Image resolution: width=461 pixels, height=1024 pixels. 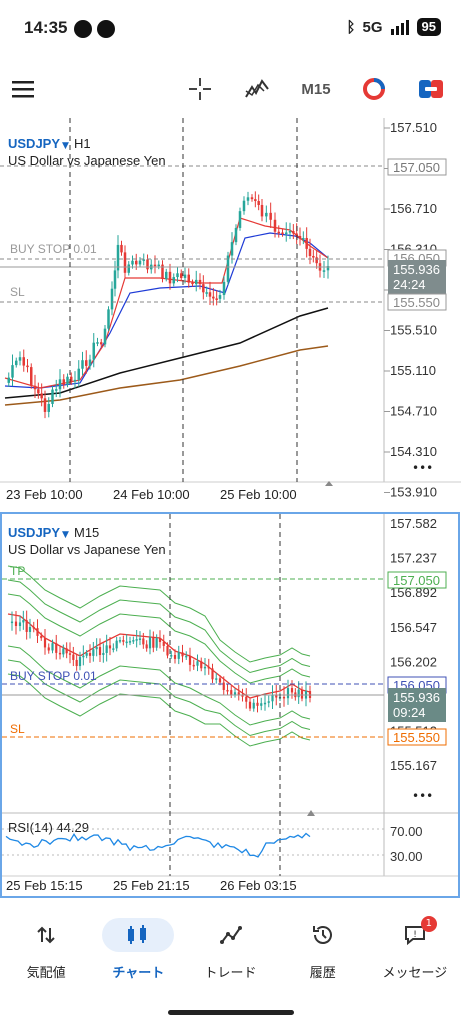 What do you see at coordinates (413, 208) in the screenshot?
I see `h1-price-label: 156.710` at bounding box center [413, 208].